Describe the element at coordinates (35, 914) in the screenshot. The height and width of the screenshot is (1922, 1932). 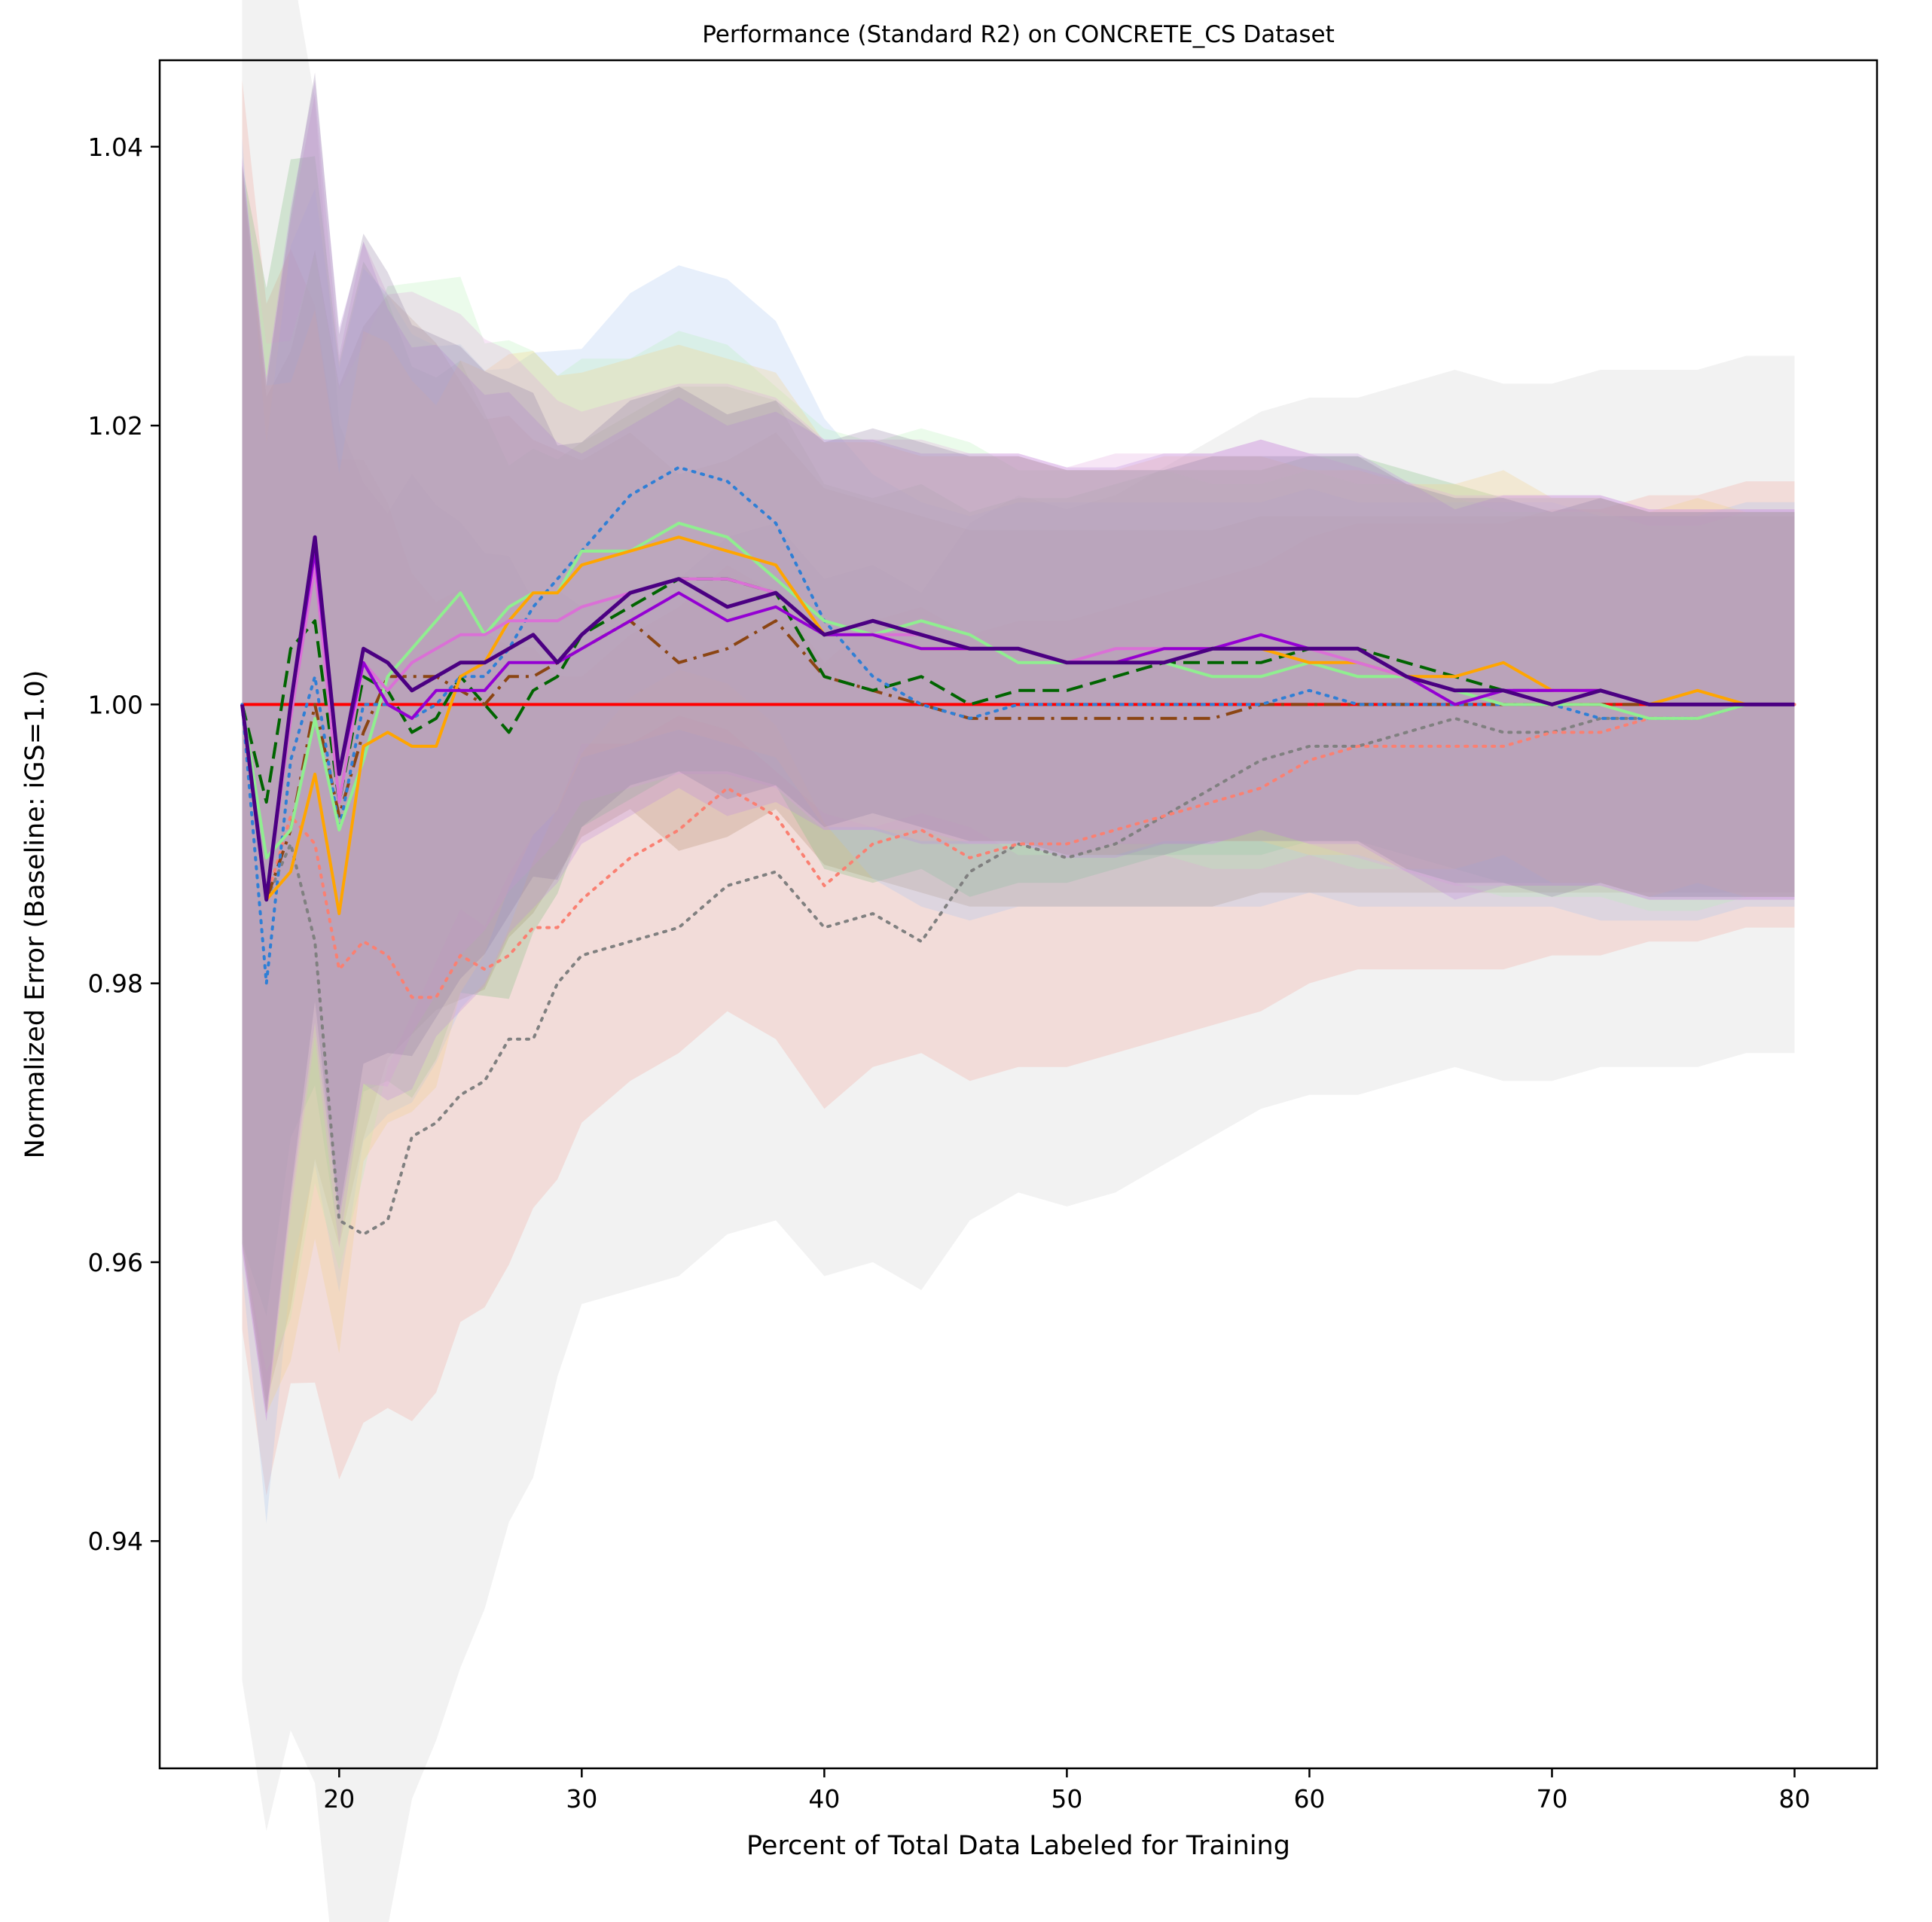
I see `y-axis-label: Normalized Error (Baseline: iGS=1.0)` at that location.